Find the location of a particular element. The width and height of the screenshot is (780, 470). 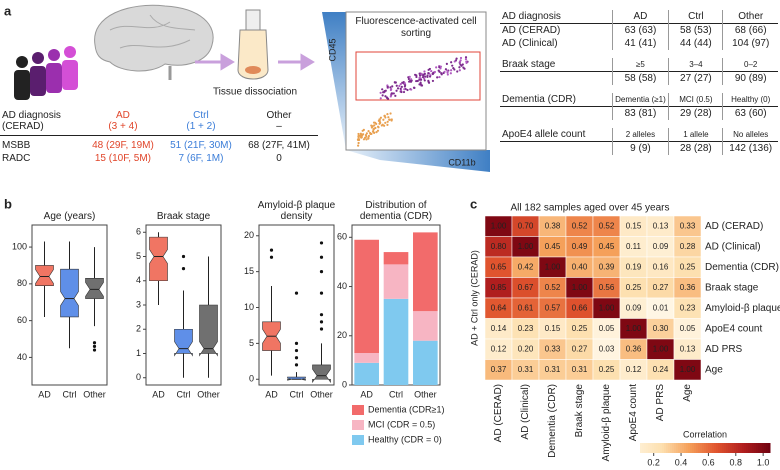

cell: AD (CERAD) is located at coordinates (531, 30).